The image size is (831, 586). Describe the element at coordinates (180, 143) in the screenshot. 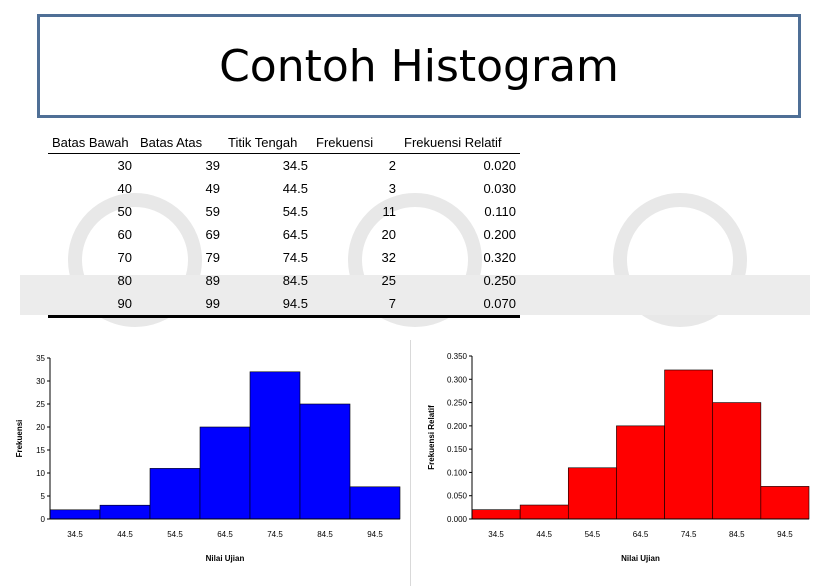

I see `header-batas-atas: Batas Atas` at that location.